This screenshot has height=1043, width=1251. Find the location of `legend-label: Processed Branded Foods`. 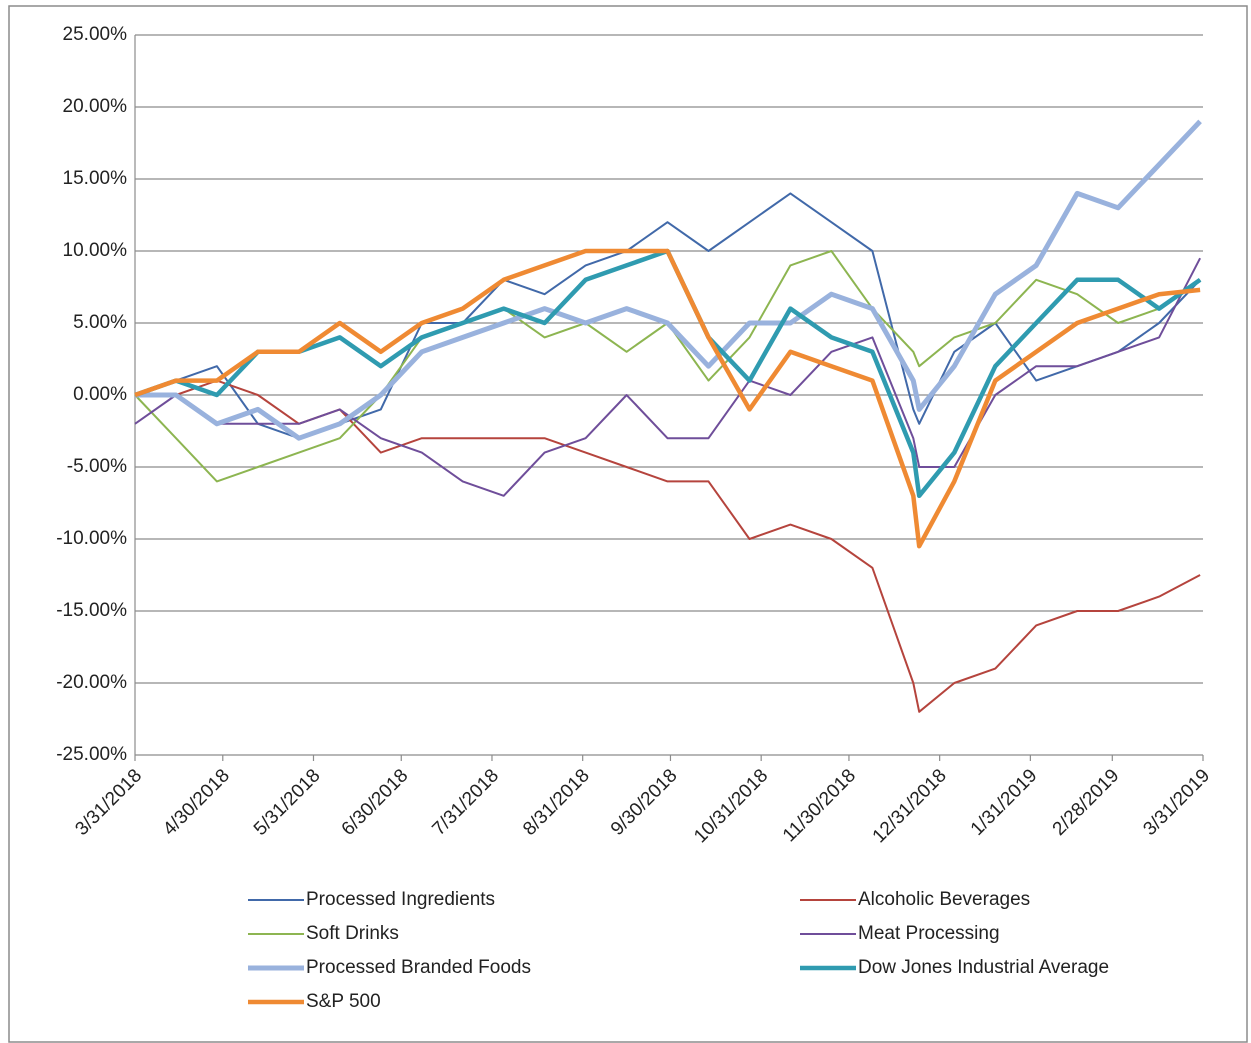

legend-label: Processed Branded Foods is located at coordinates (418, 967).